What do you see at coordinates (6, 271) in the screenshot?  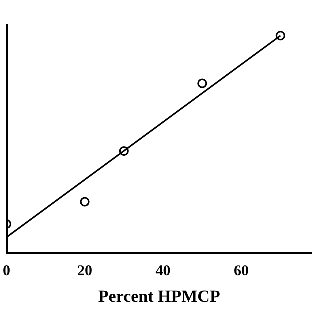 I see `x-tick-label: 0` at bounding box center [6, 271].